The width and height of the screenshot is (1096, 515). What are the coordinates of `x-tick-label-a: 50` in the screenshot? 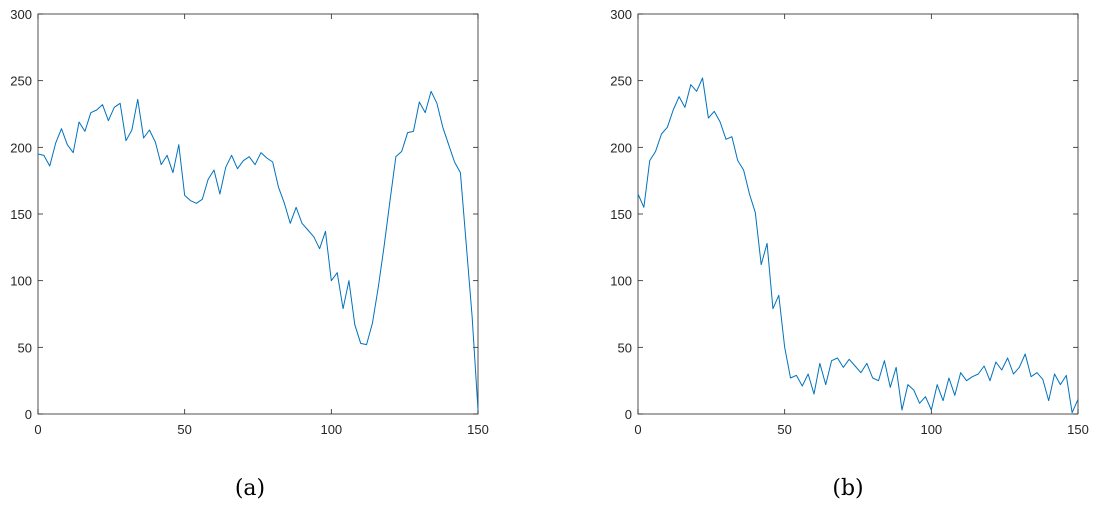 It's located at (184, 429).